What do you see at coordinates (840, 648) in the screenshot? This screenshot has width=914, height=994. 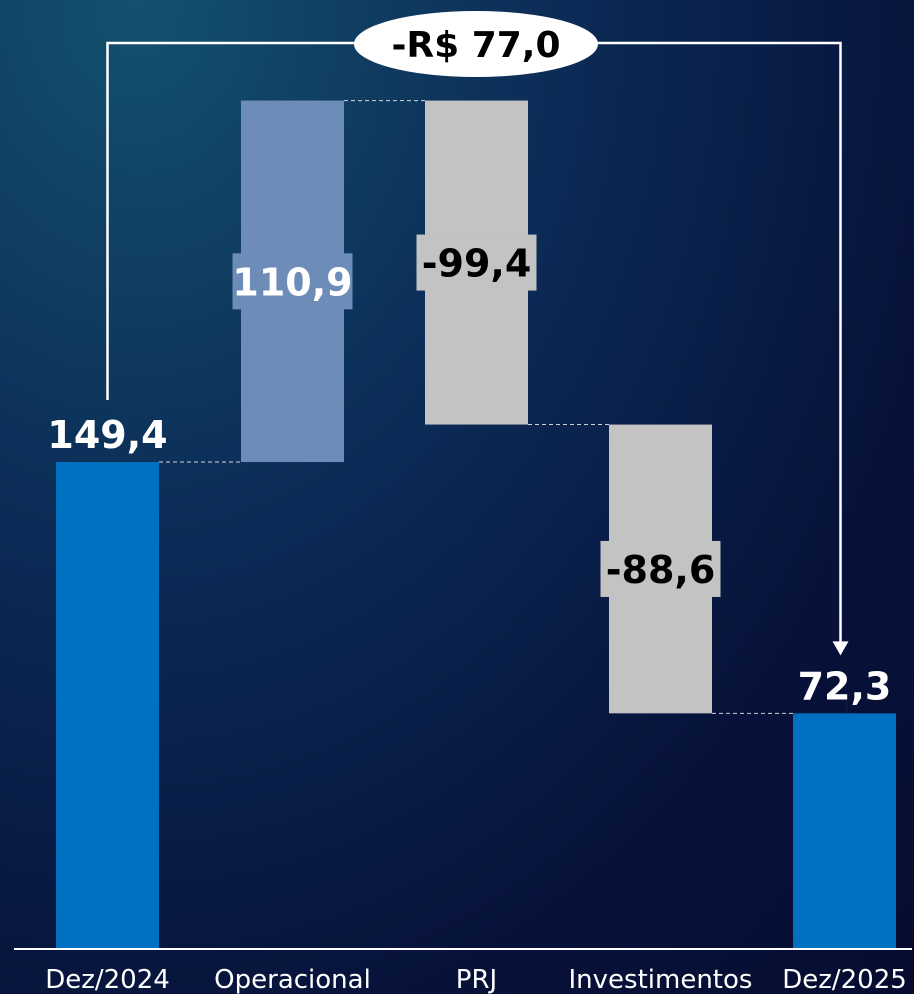 I see `arrow-head-icon` at bounding box center [840, 648].